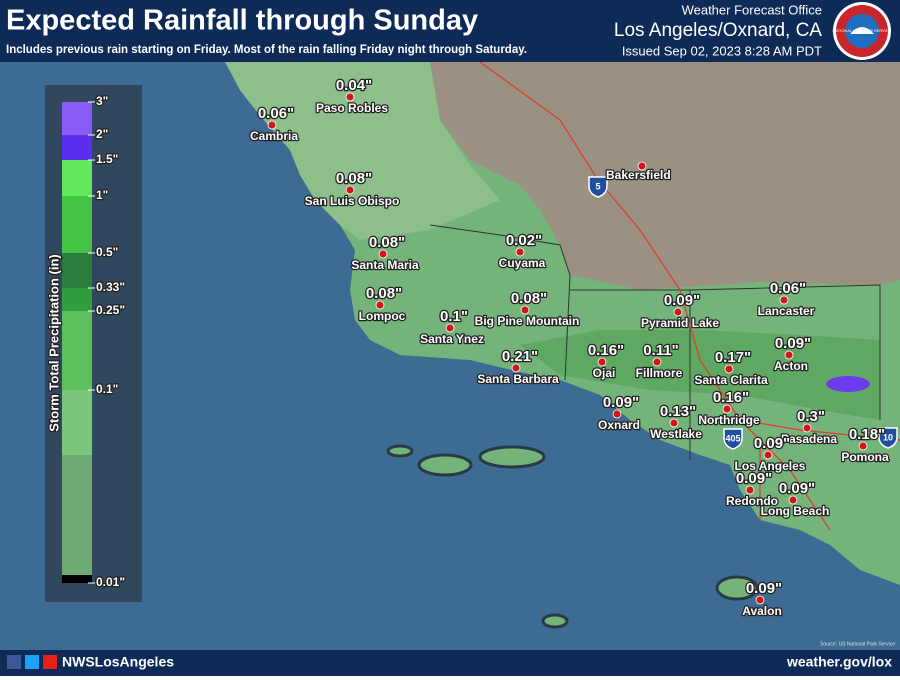 This screenshot has width=900, height=681. What do you see at coordinates (32, 662) in the screenshot?
I see `twitter-icon` at bounding box center [32, 662].